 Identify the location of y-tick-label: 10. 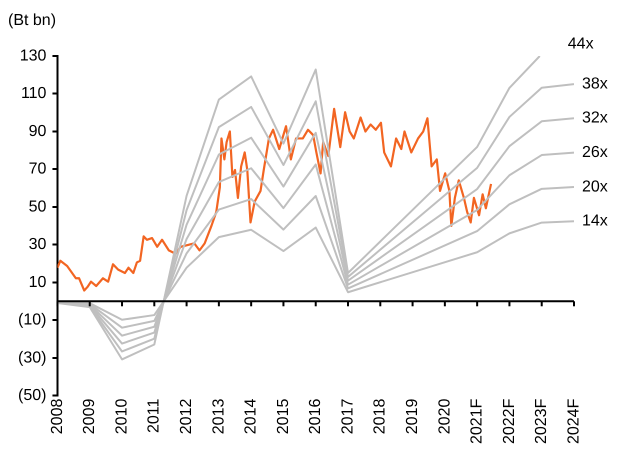
(37, 282).